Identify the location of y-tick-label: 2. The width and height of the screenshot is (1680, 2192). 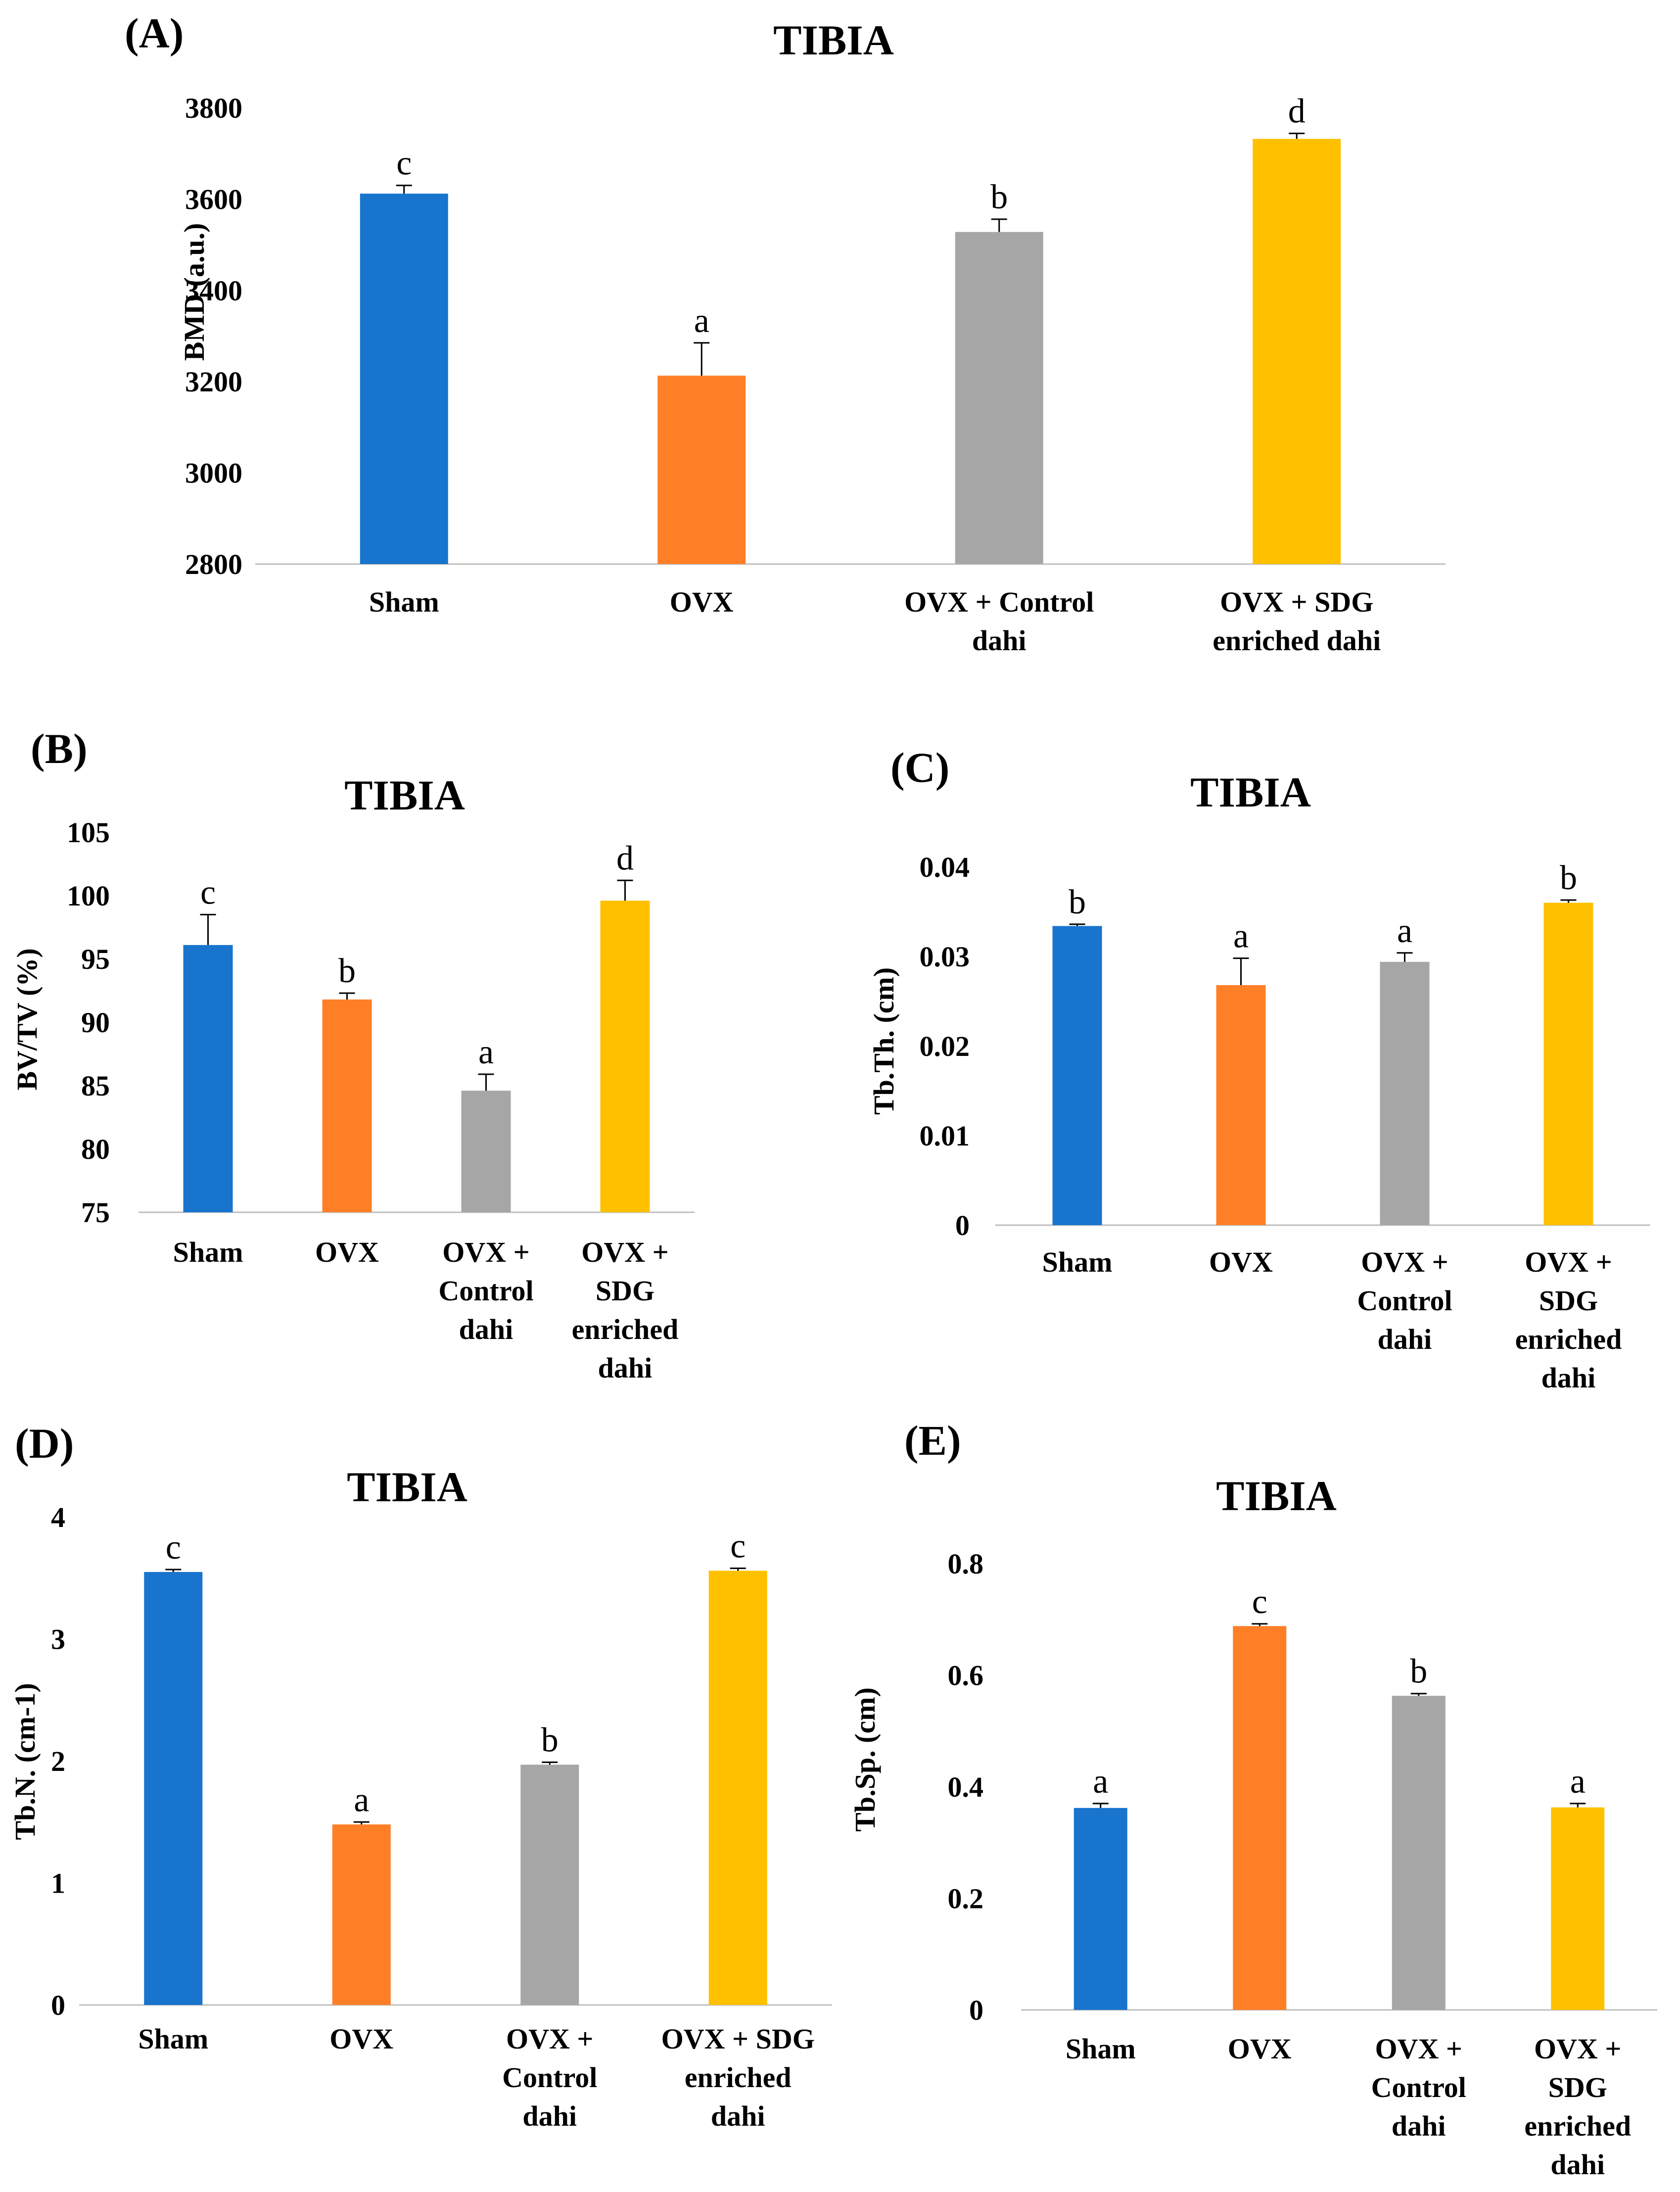
(58, 1761).